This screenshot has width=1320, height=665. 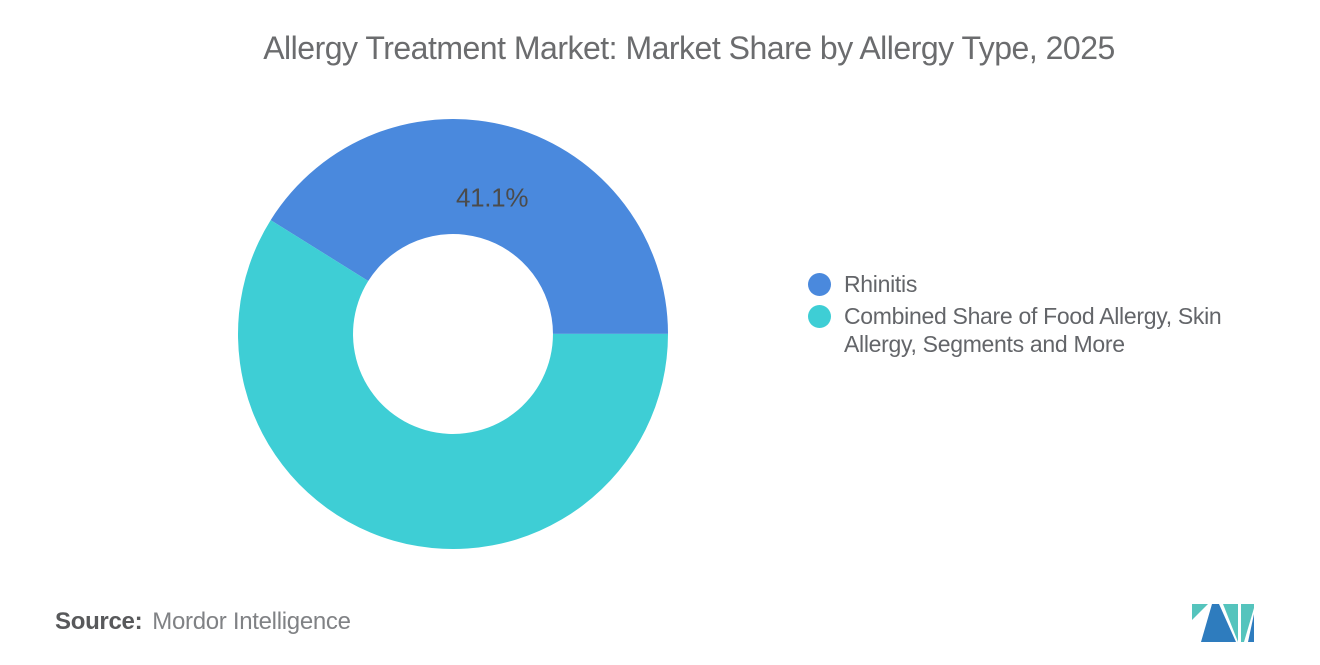 I want to click on source-prefix: Source:, so click(x=99, y=621).